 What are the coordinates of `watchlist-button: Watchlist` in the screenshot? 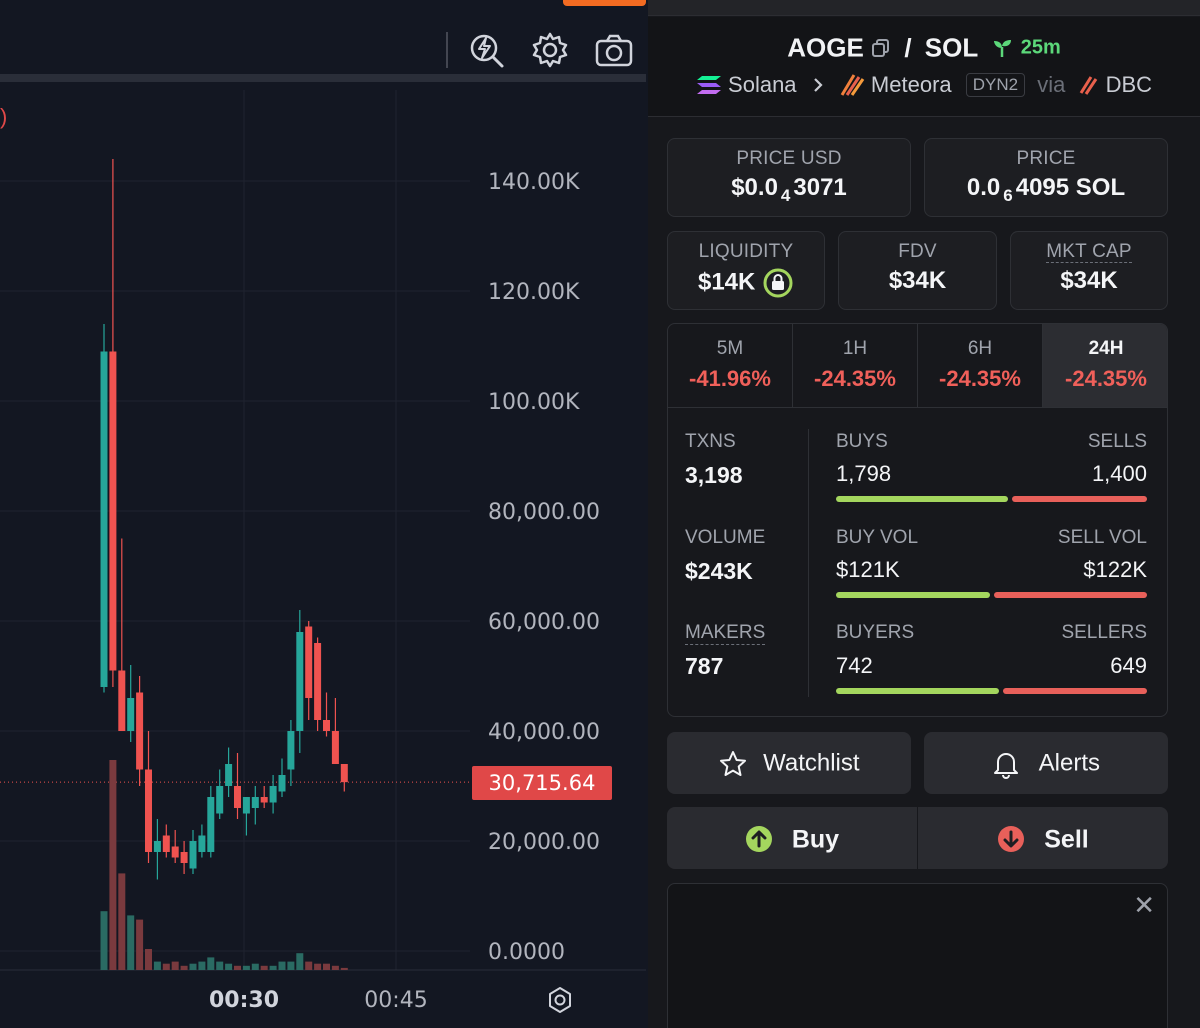 It's located at (789, 763).